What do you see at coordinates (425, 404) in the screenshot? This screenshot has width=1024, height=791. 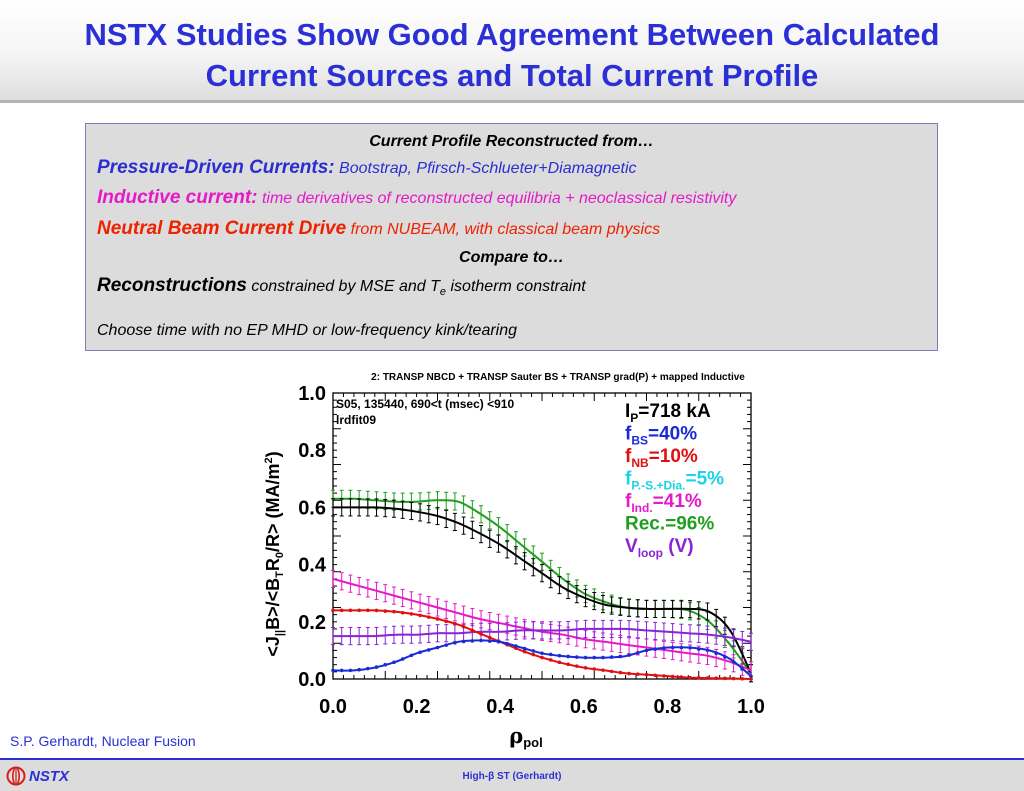 I see `chart-info-line-1: S05, 135440, 690<t (msec) <910` at bounding box center [425, 404].